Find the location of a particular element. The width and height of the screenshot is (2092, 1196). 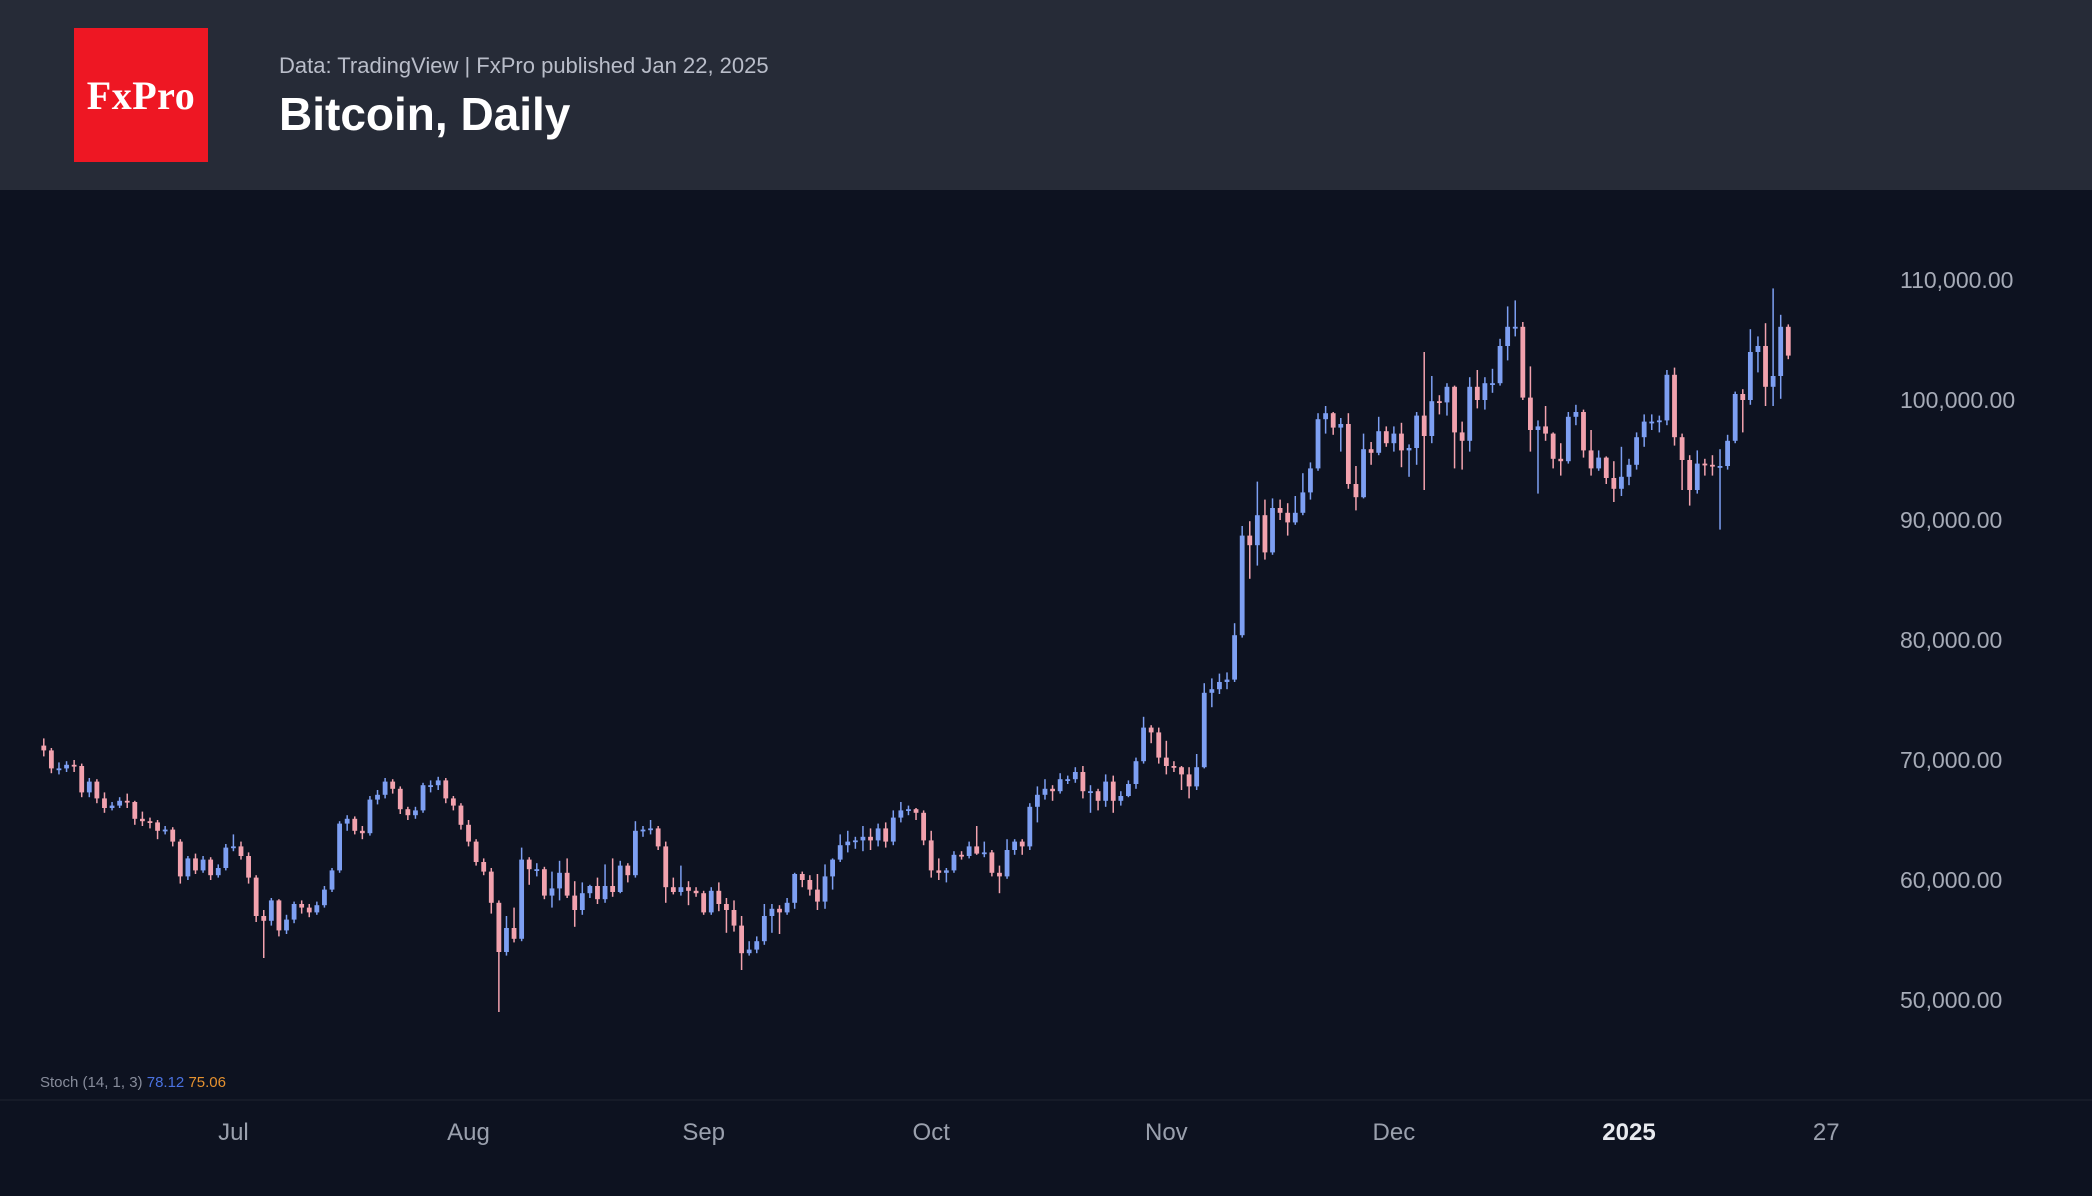

svg-text: 70,000.00 is located at coordinates (1951, 760).